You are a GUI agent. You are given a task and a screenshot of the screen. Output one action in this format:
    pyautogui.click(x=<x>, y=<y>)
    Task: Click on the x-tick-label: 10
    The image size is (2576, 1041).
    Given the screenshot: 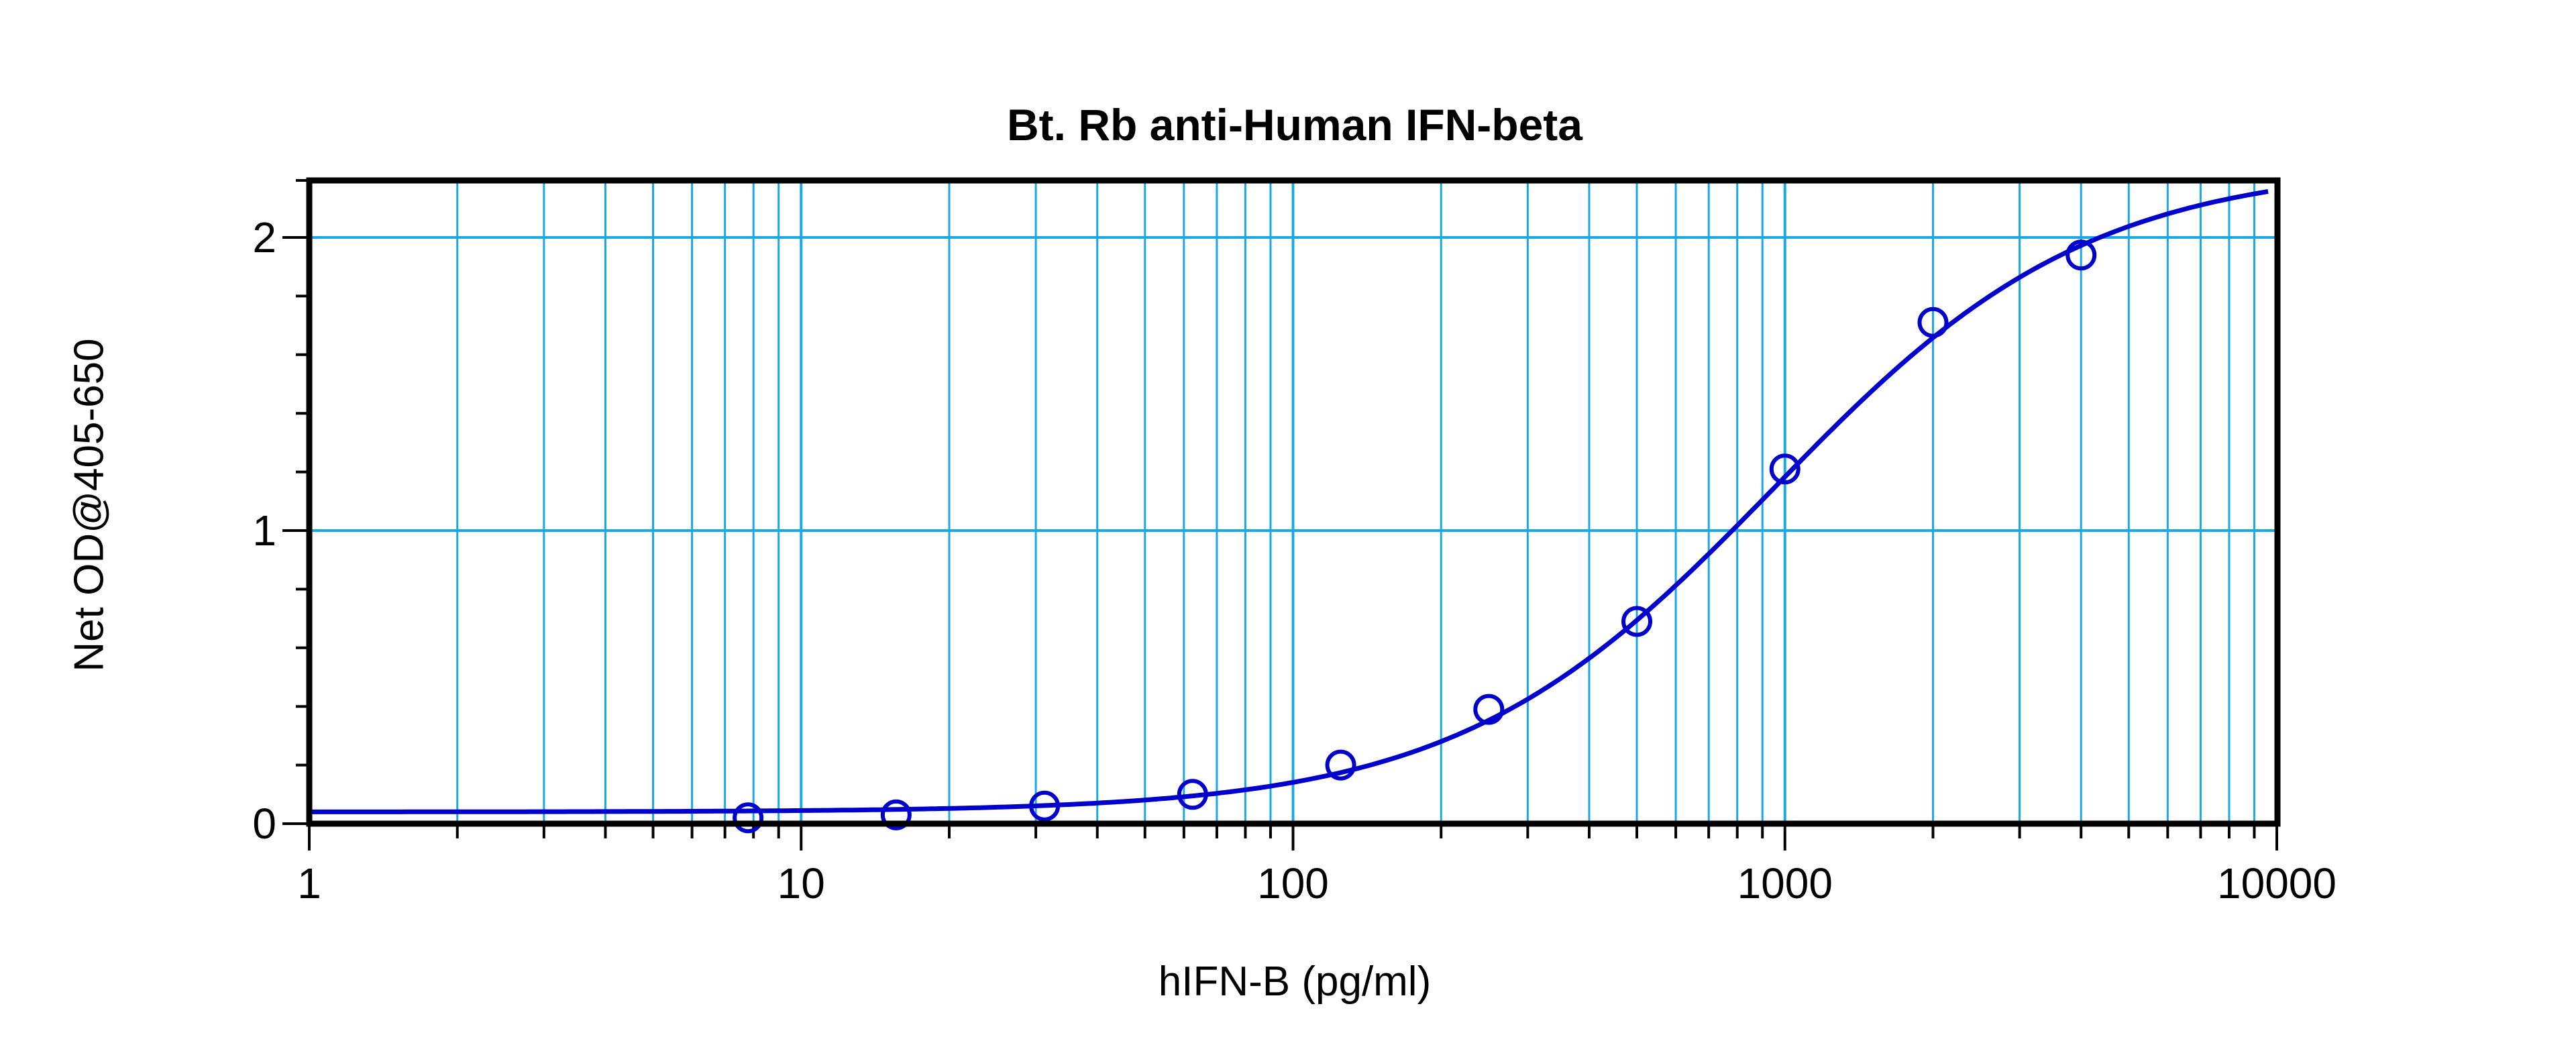 What is the action you would take?
    pyautogui.click(x=801, y=883)
    